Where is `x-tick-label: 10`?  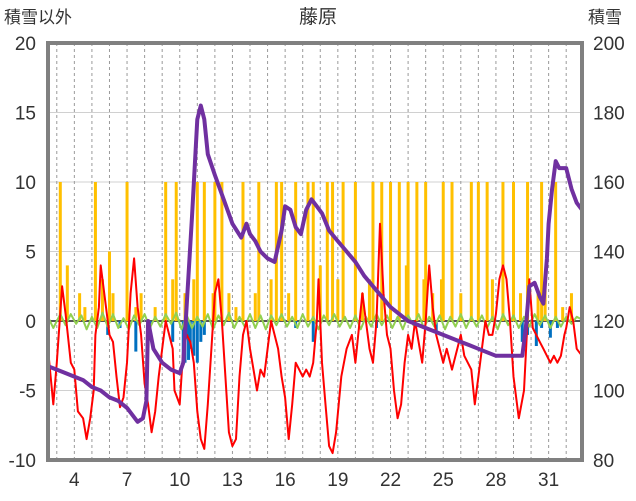
x-tick-label: 10 is located at coordinates (179, 480).